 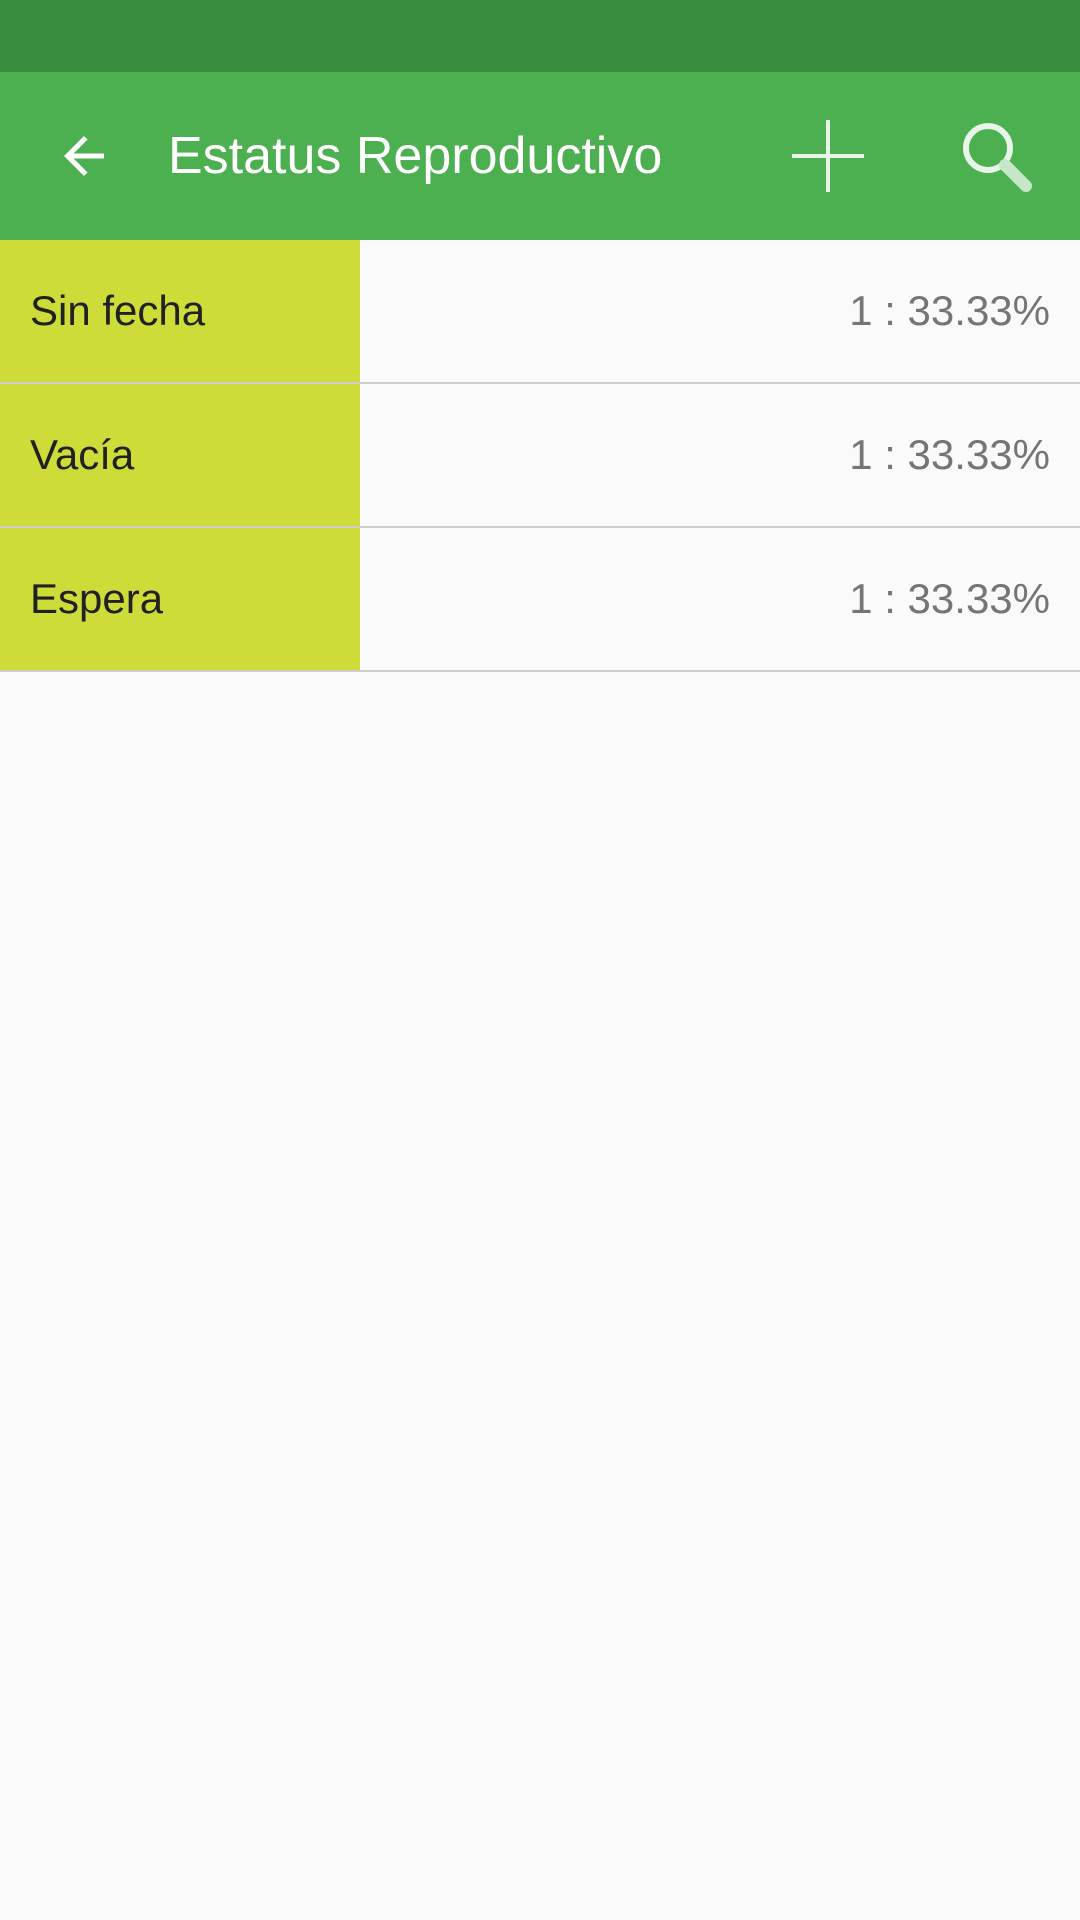 What do you see at coordinates (82, 454) in the screenshot?
I see `row-label: Vacía` at bounding box center [82, 454].